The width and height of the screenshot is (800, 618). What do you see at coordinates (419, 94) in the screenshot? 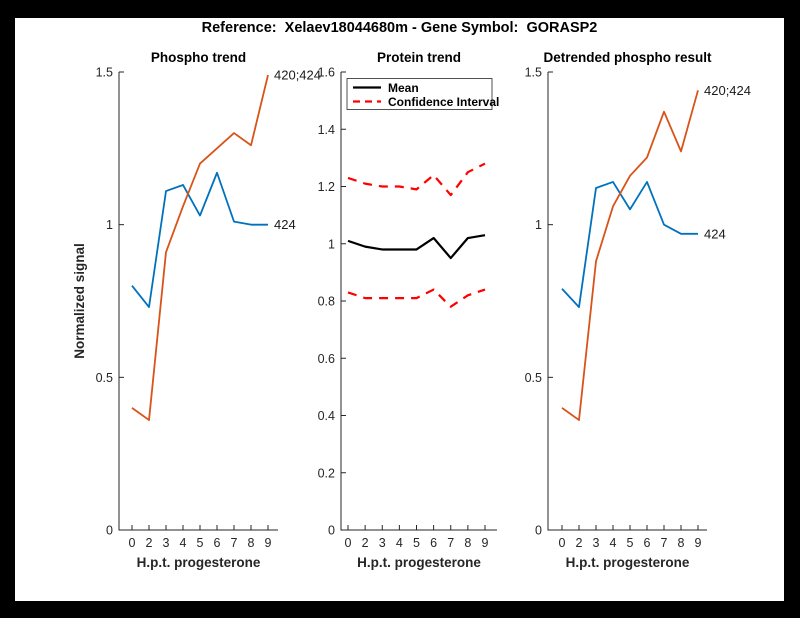
I see `legend-box` at bounding box center [419, 94].